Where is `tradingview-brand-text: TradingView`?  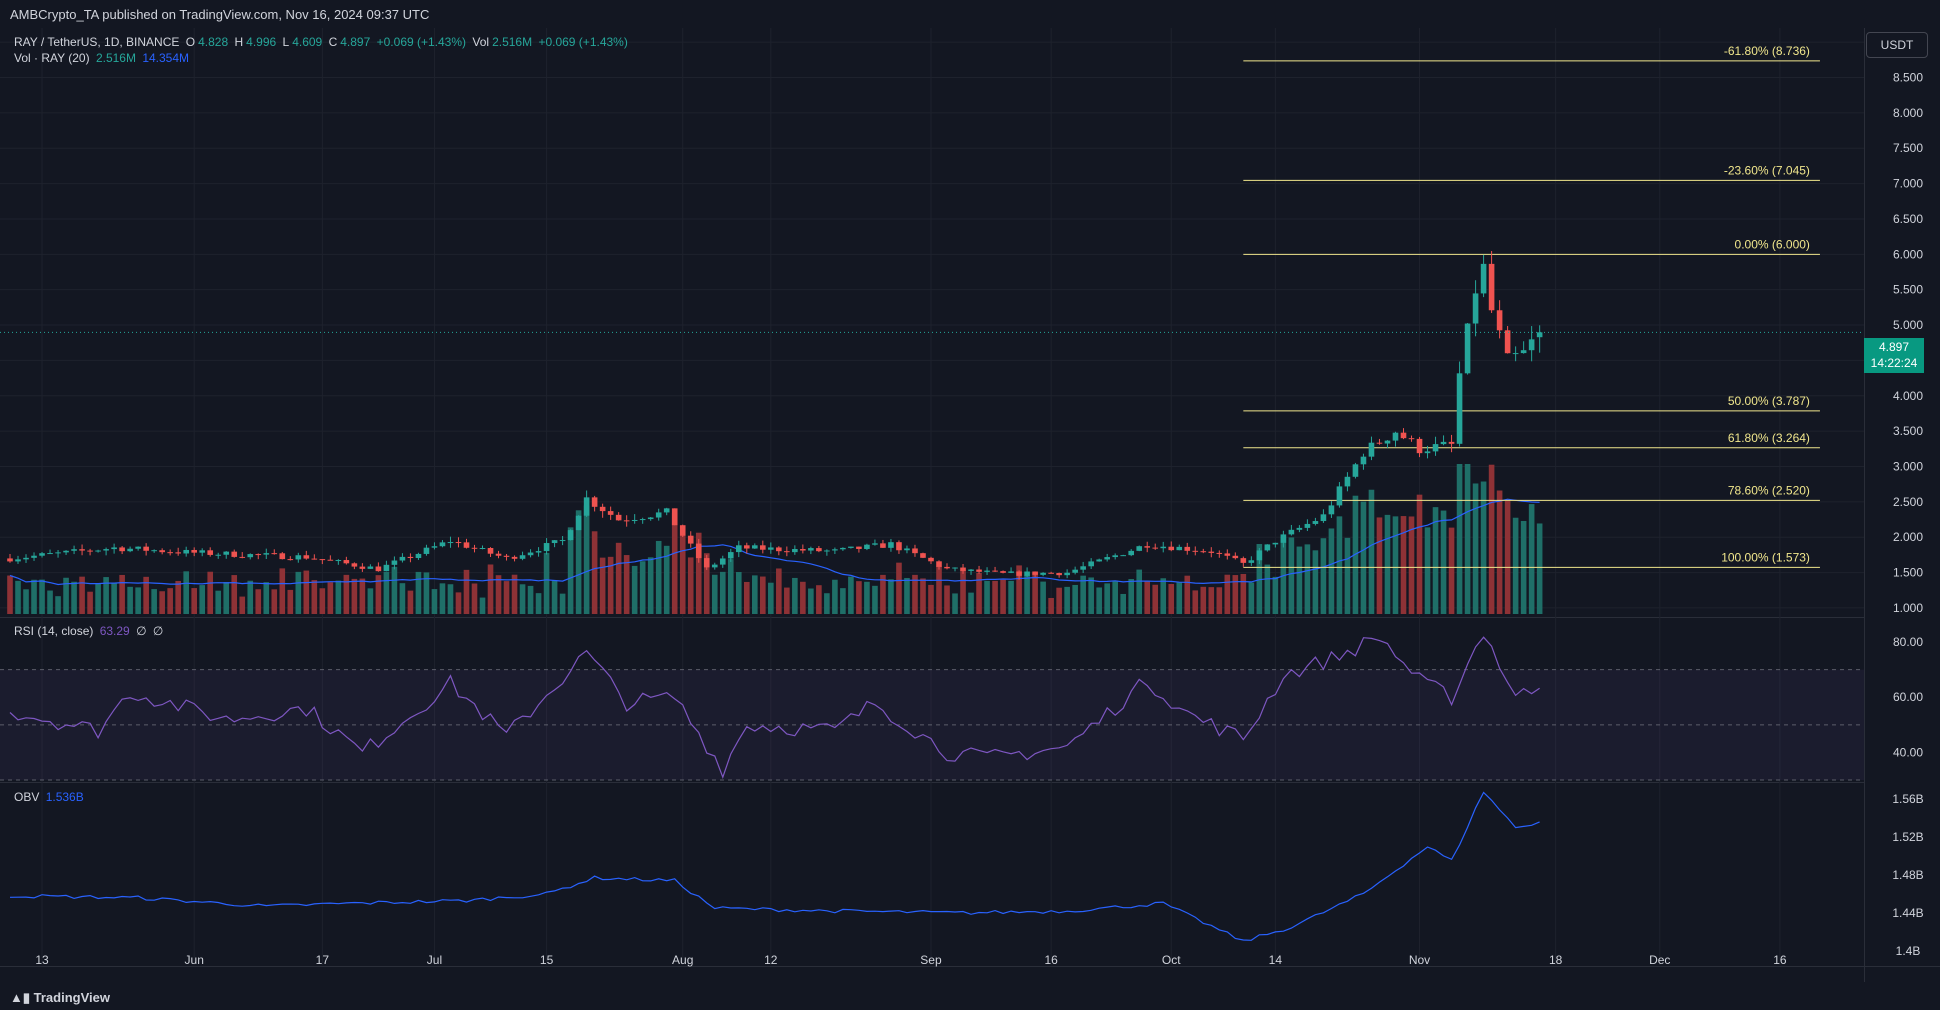
tradingview-brand-text: TradingView is located at coordinates (71, 997).